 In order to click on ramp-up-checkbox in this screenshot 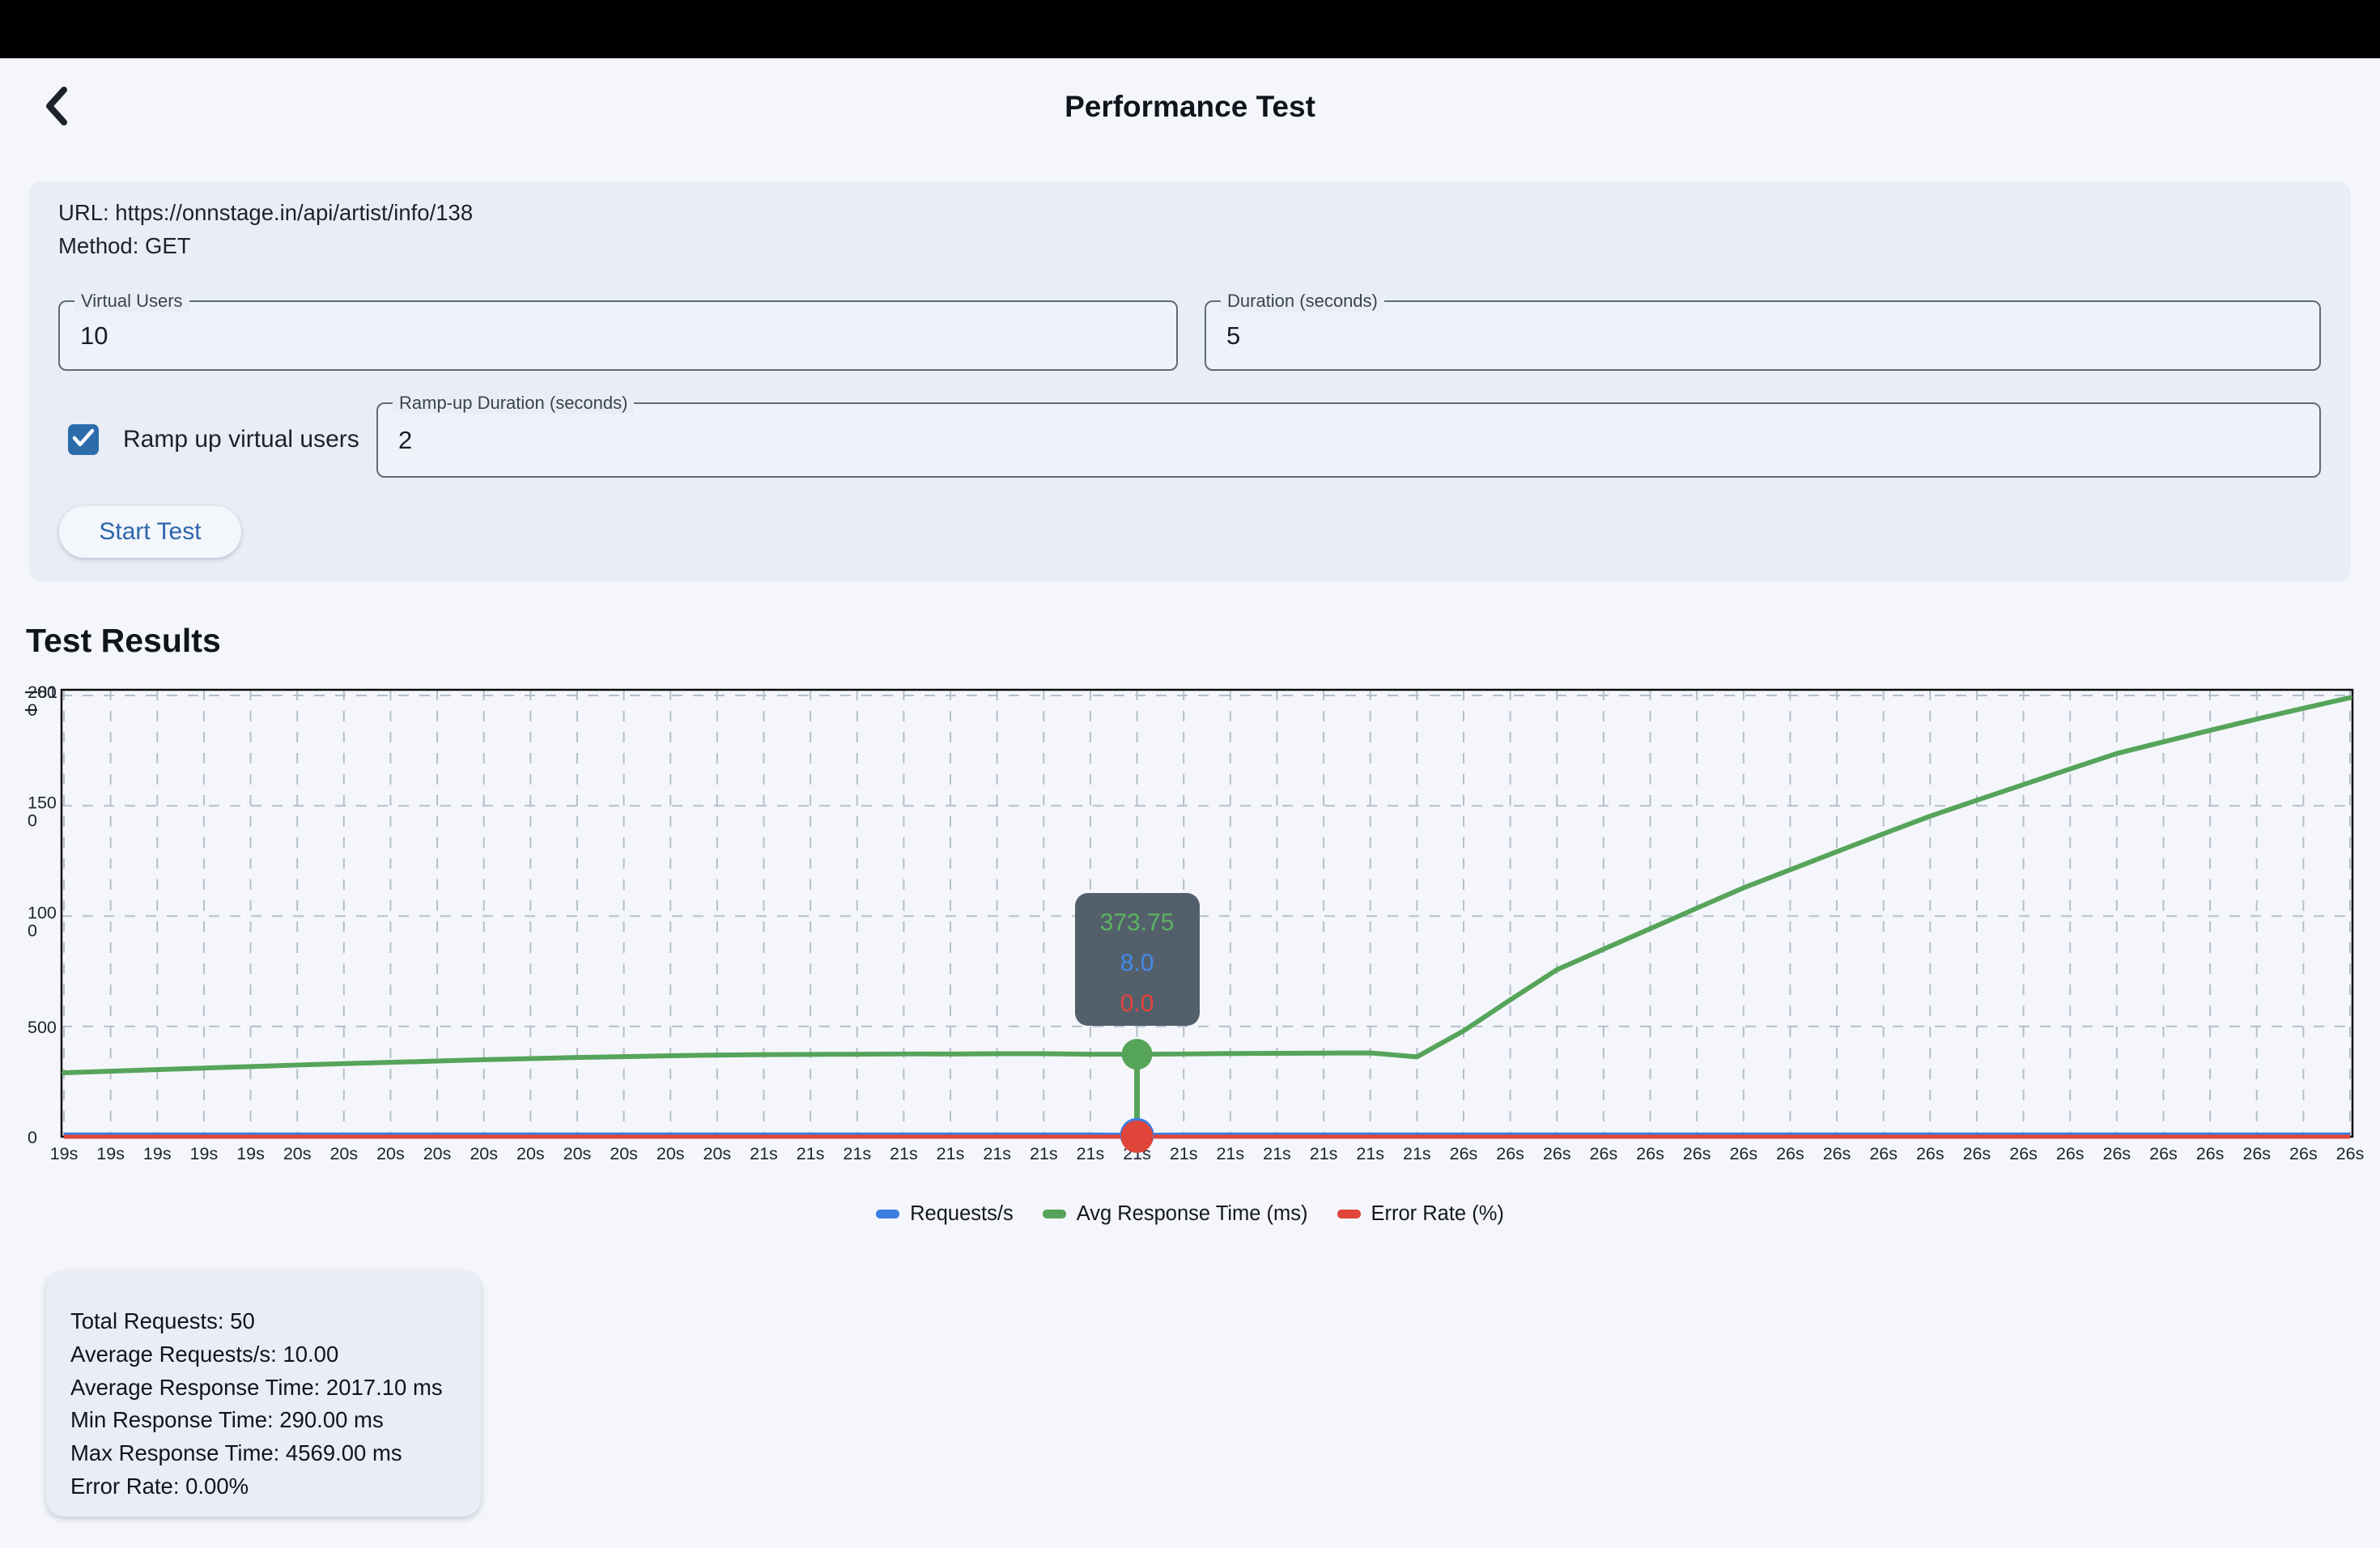, I will do `click(84, 440)`.